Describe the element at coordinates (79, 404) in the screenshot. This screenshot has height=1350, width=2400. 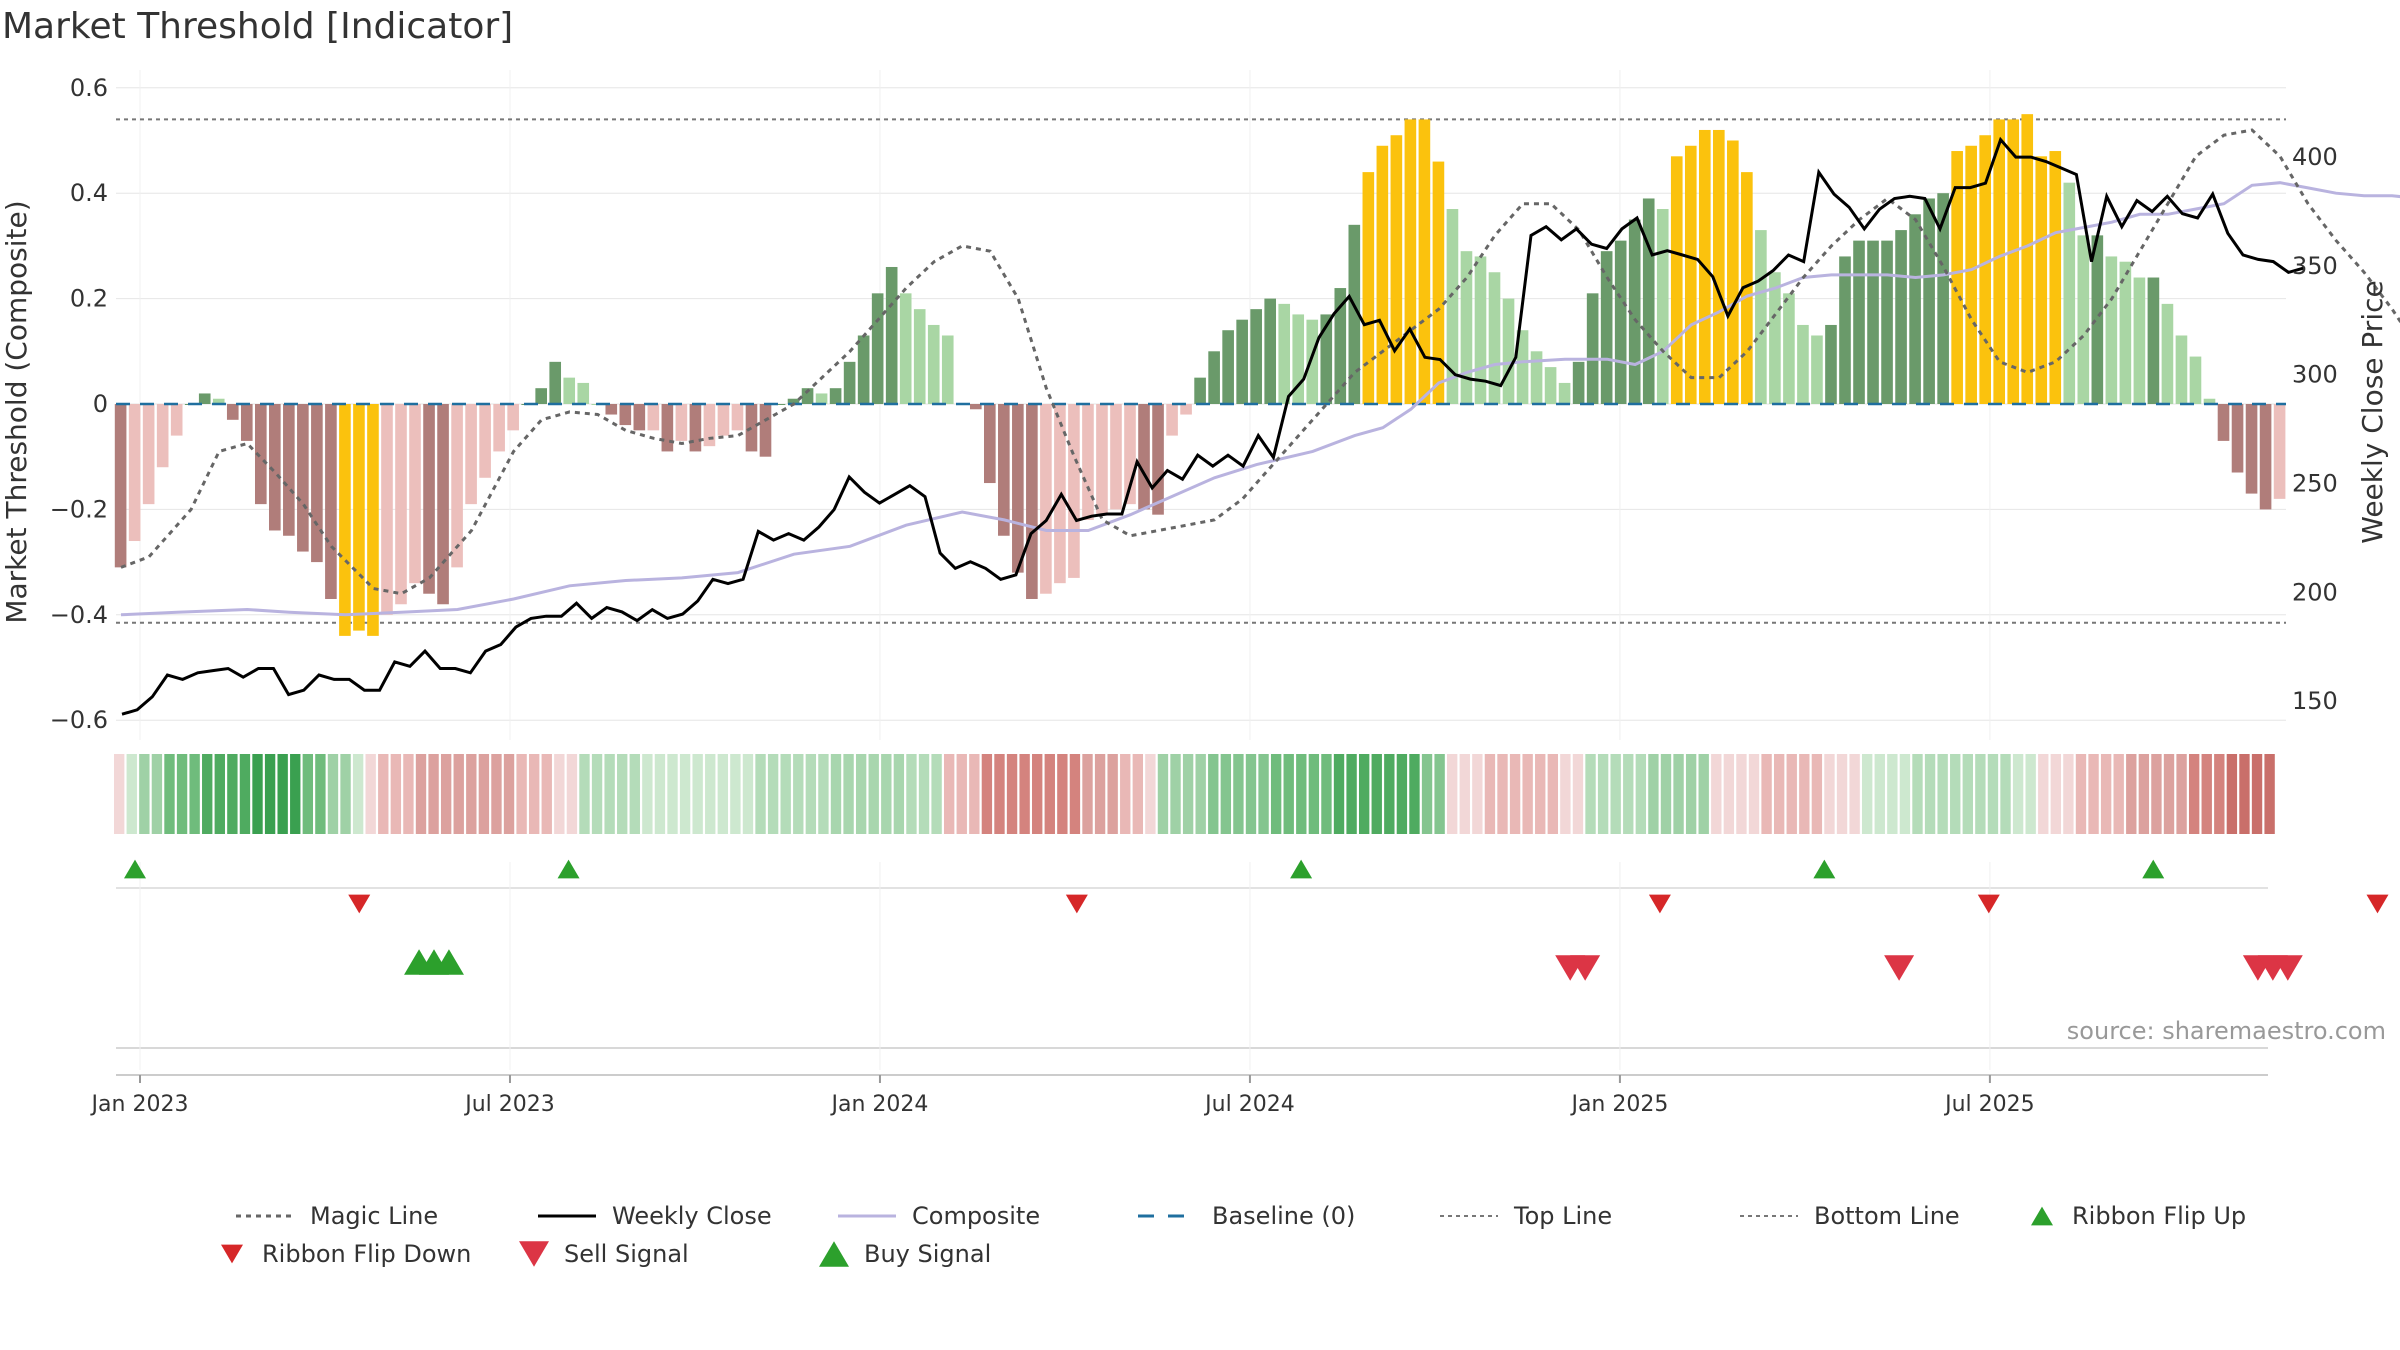
I see `y-axis-left: 0.6 0.4 0.2 0 −0.2 −0.4 −0.6` at that location.